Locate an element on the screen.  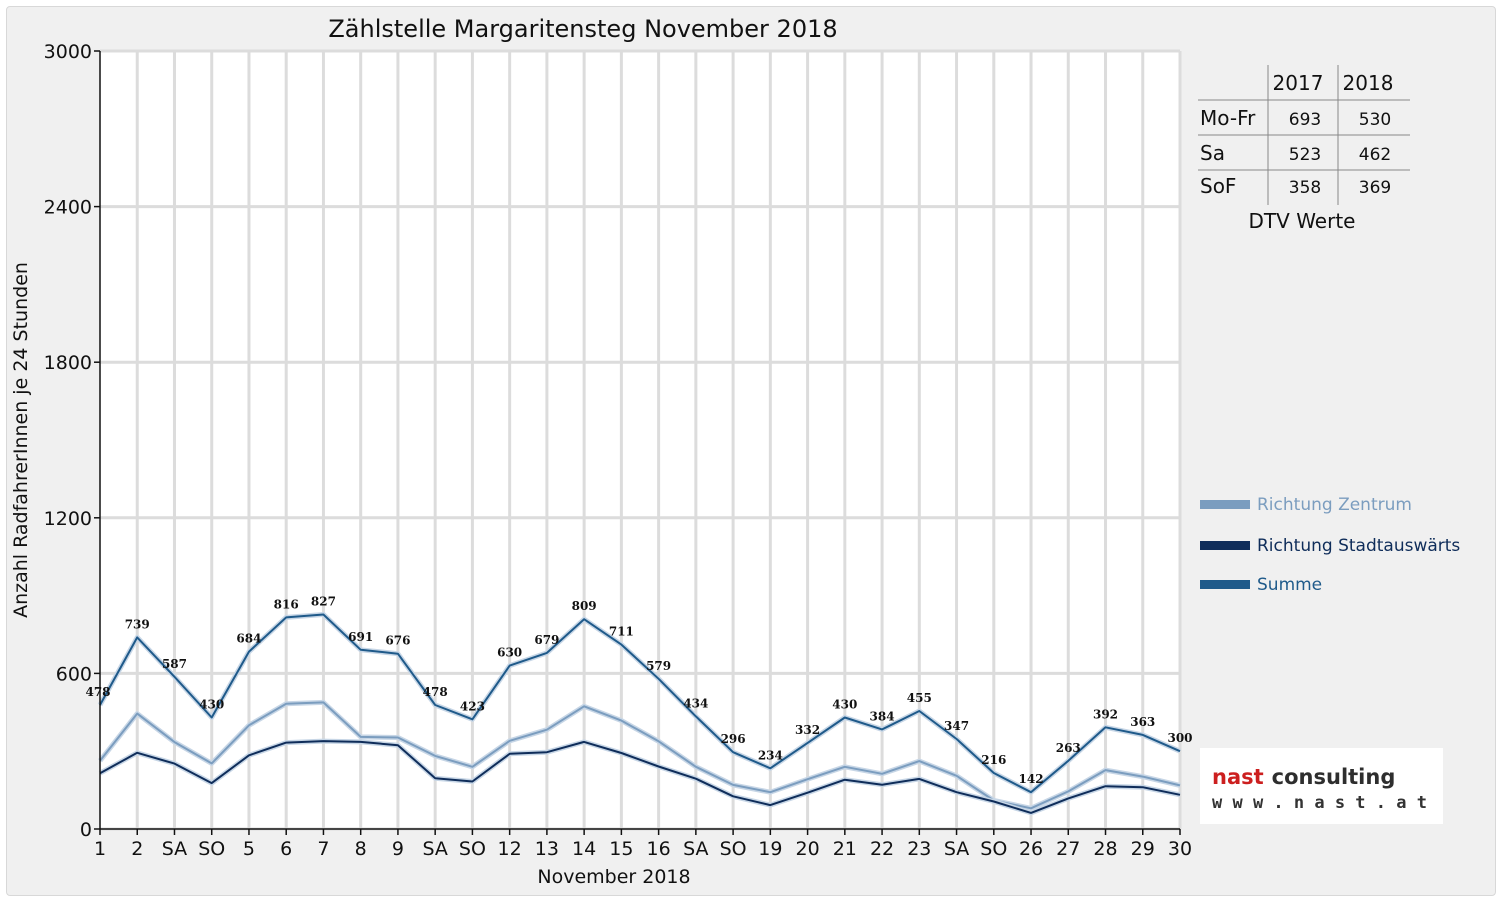
legend-label-summe: Summe is located at coordinates (1289, 585).